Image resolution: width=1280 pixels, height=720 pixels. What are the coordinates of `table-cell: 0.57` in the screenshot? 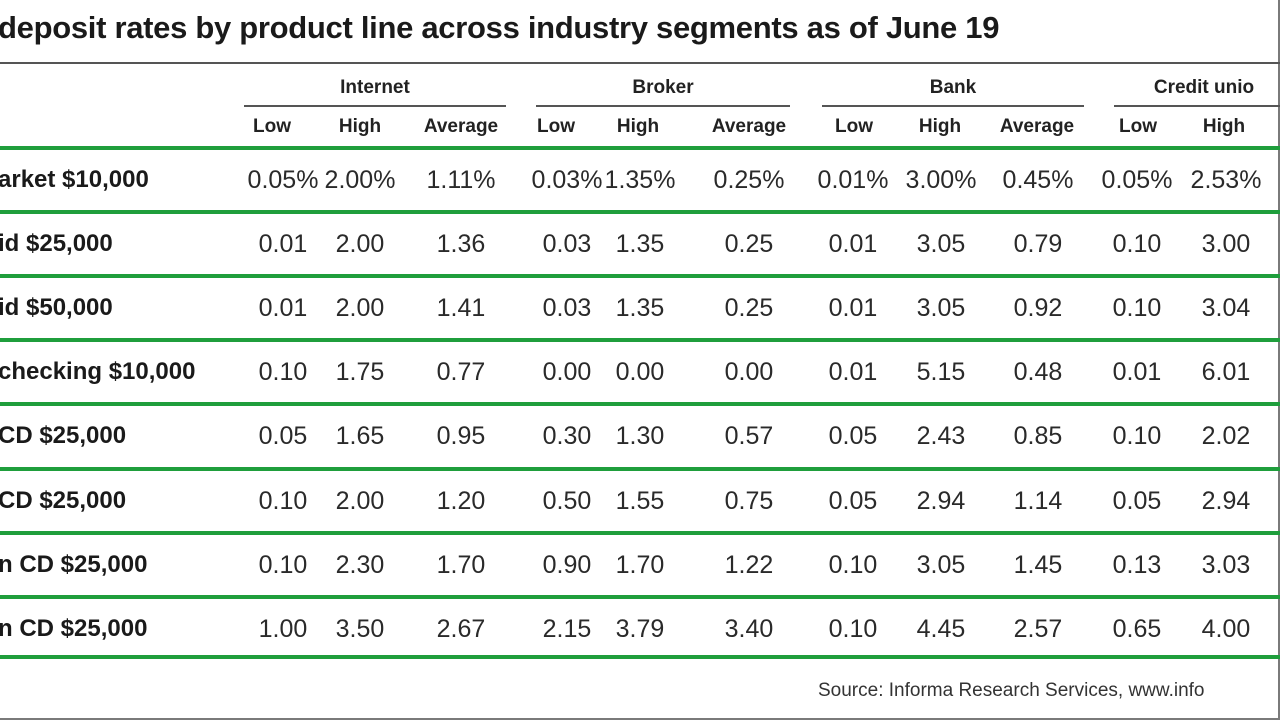 It's located at (749, 436).